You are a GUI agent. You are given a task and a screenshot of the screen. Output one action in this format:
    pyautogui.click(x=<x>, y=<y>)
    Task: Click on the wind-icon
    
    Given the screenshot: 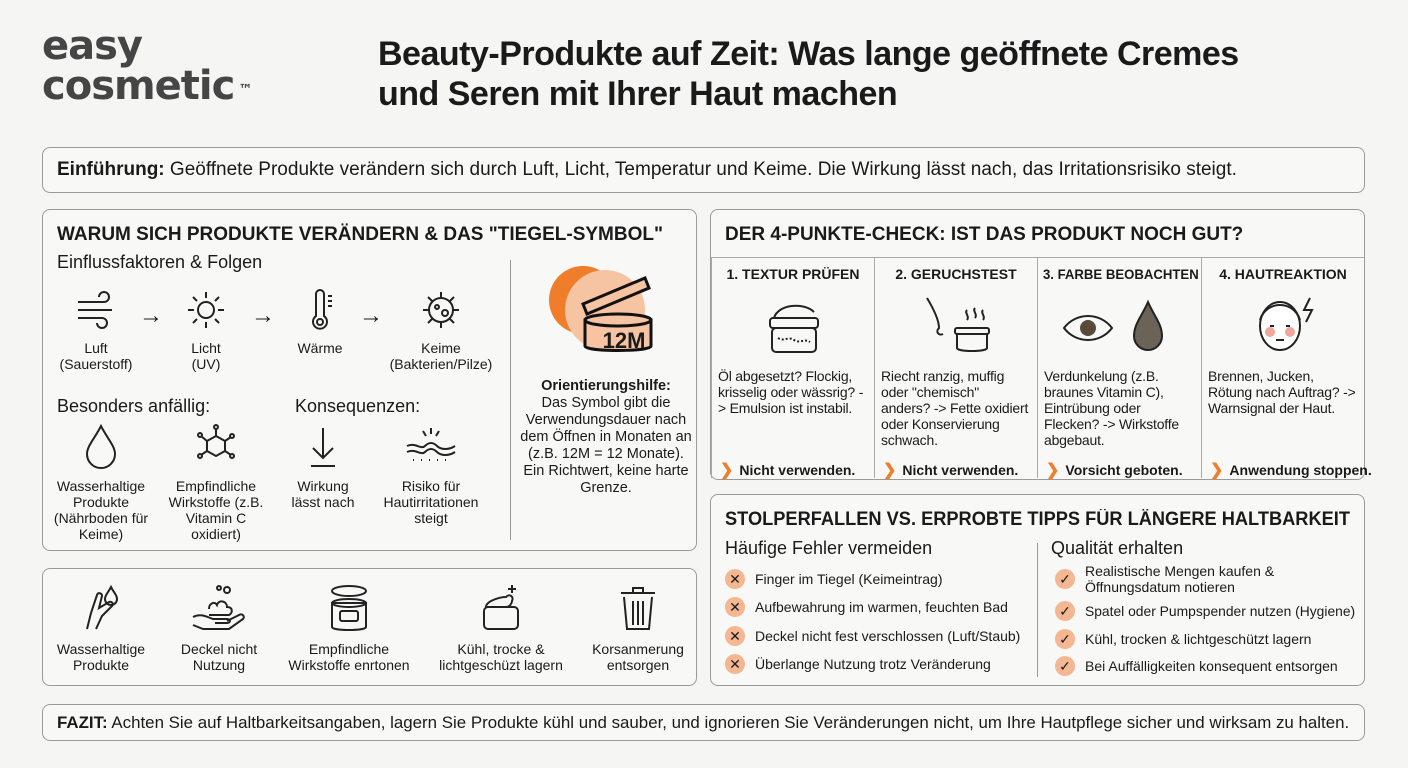 What is the action you would take?
    pyautogui.click(x=95, y=310)
    